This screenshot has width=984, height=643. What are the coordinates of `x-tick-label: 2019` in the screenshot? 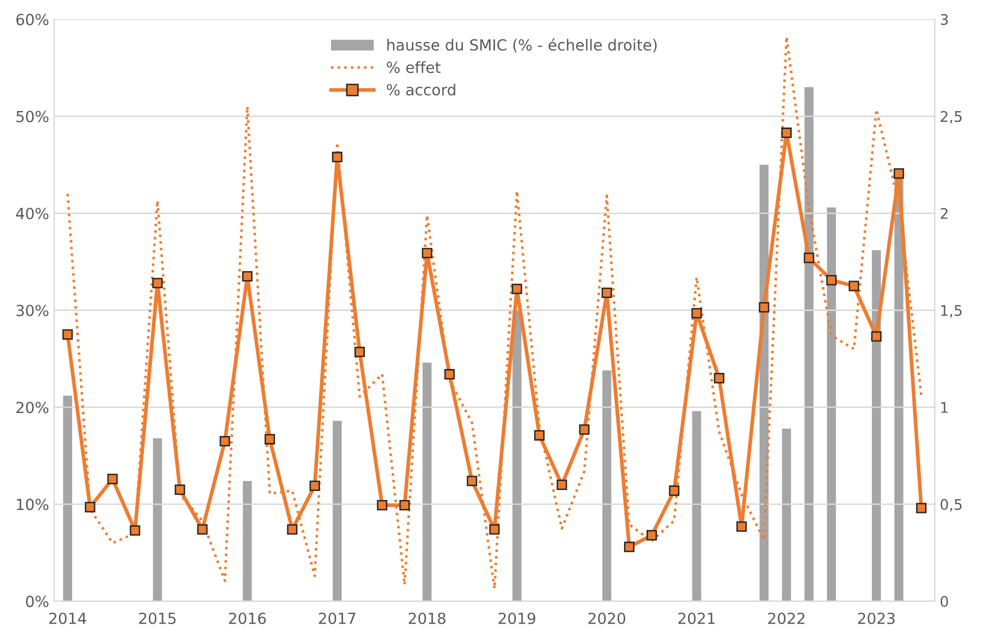 It's located at (517, 618).